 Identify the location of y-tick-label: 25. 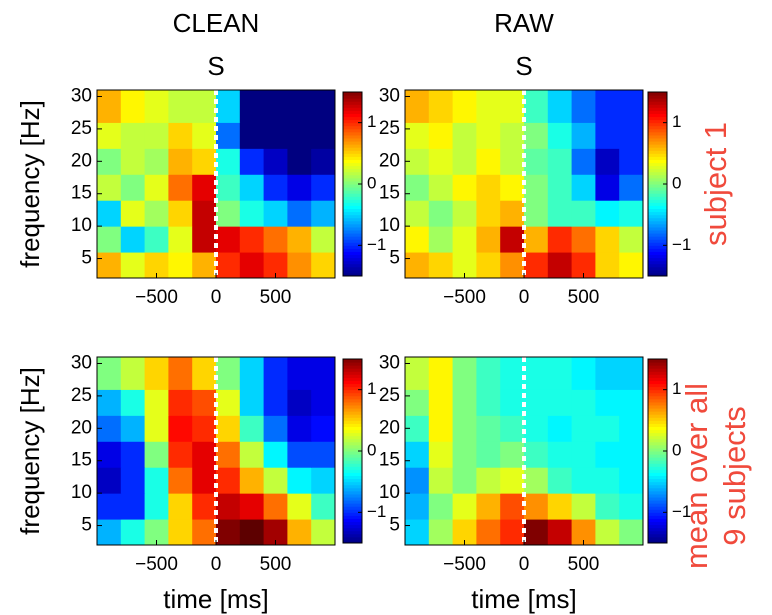
(81, 395).